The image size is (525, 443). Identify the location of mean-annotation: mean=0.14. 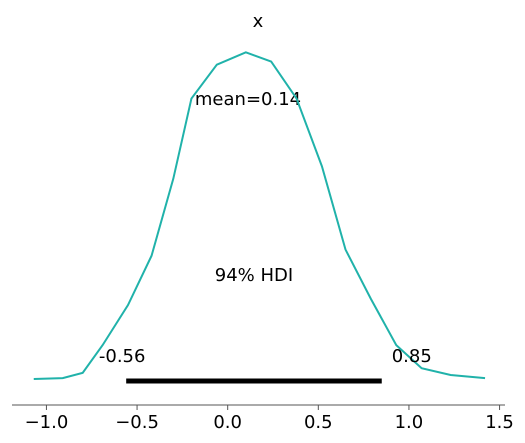
(248, 99).